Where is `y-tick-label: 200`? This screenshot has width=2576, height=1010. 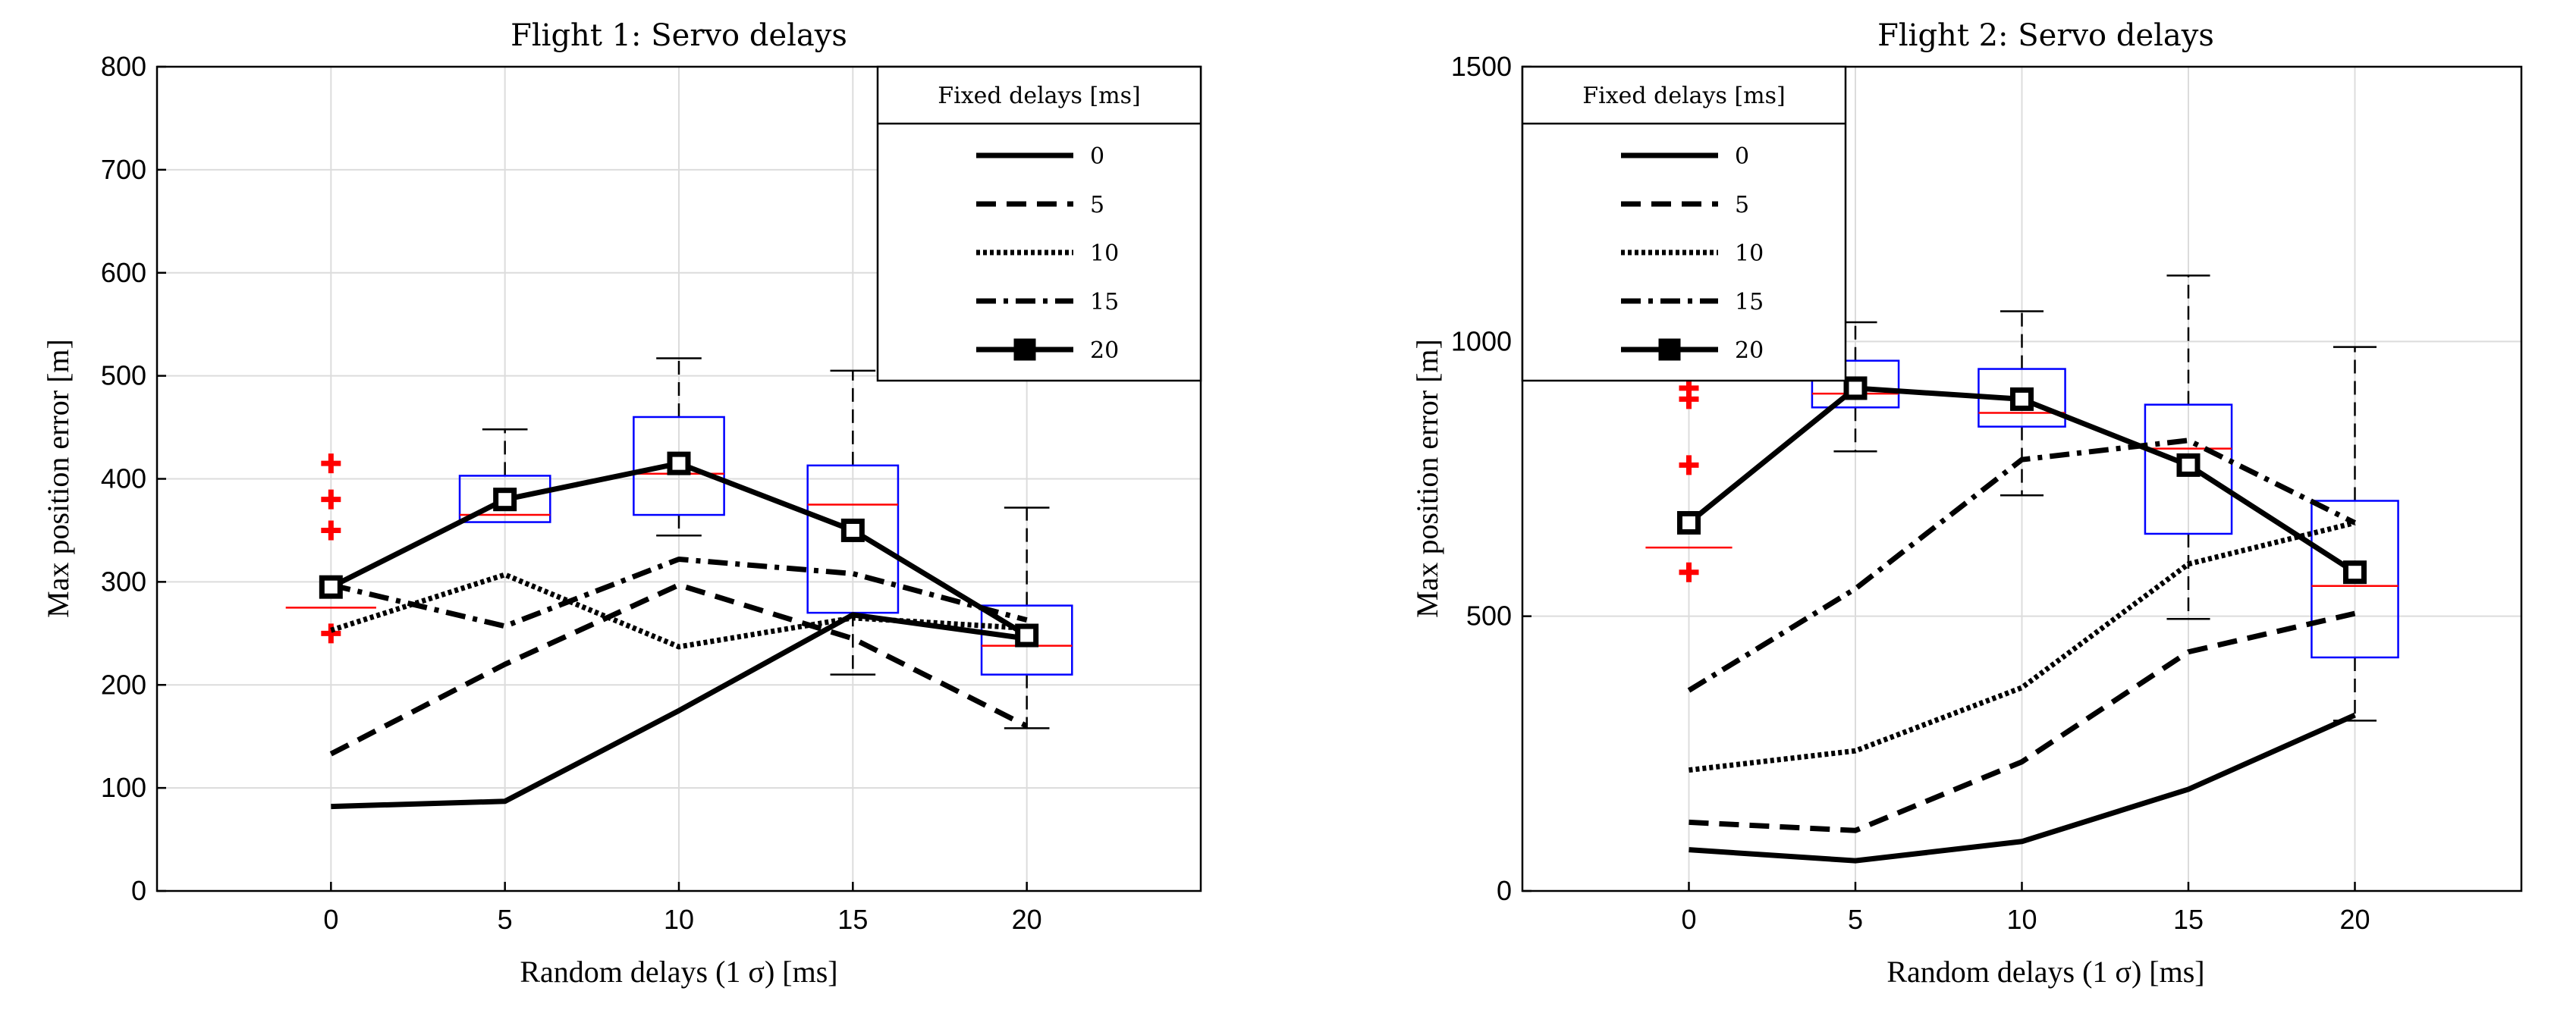 y-tick-label: 200 is located at coordinates (123, 684).